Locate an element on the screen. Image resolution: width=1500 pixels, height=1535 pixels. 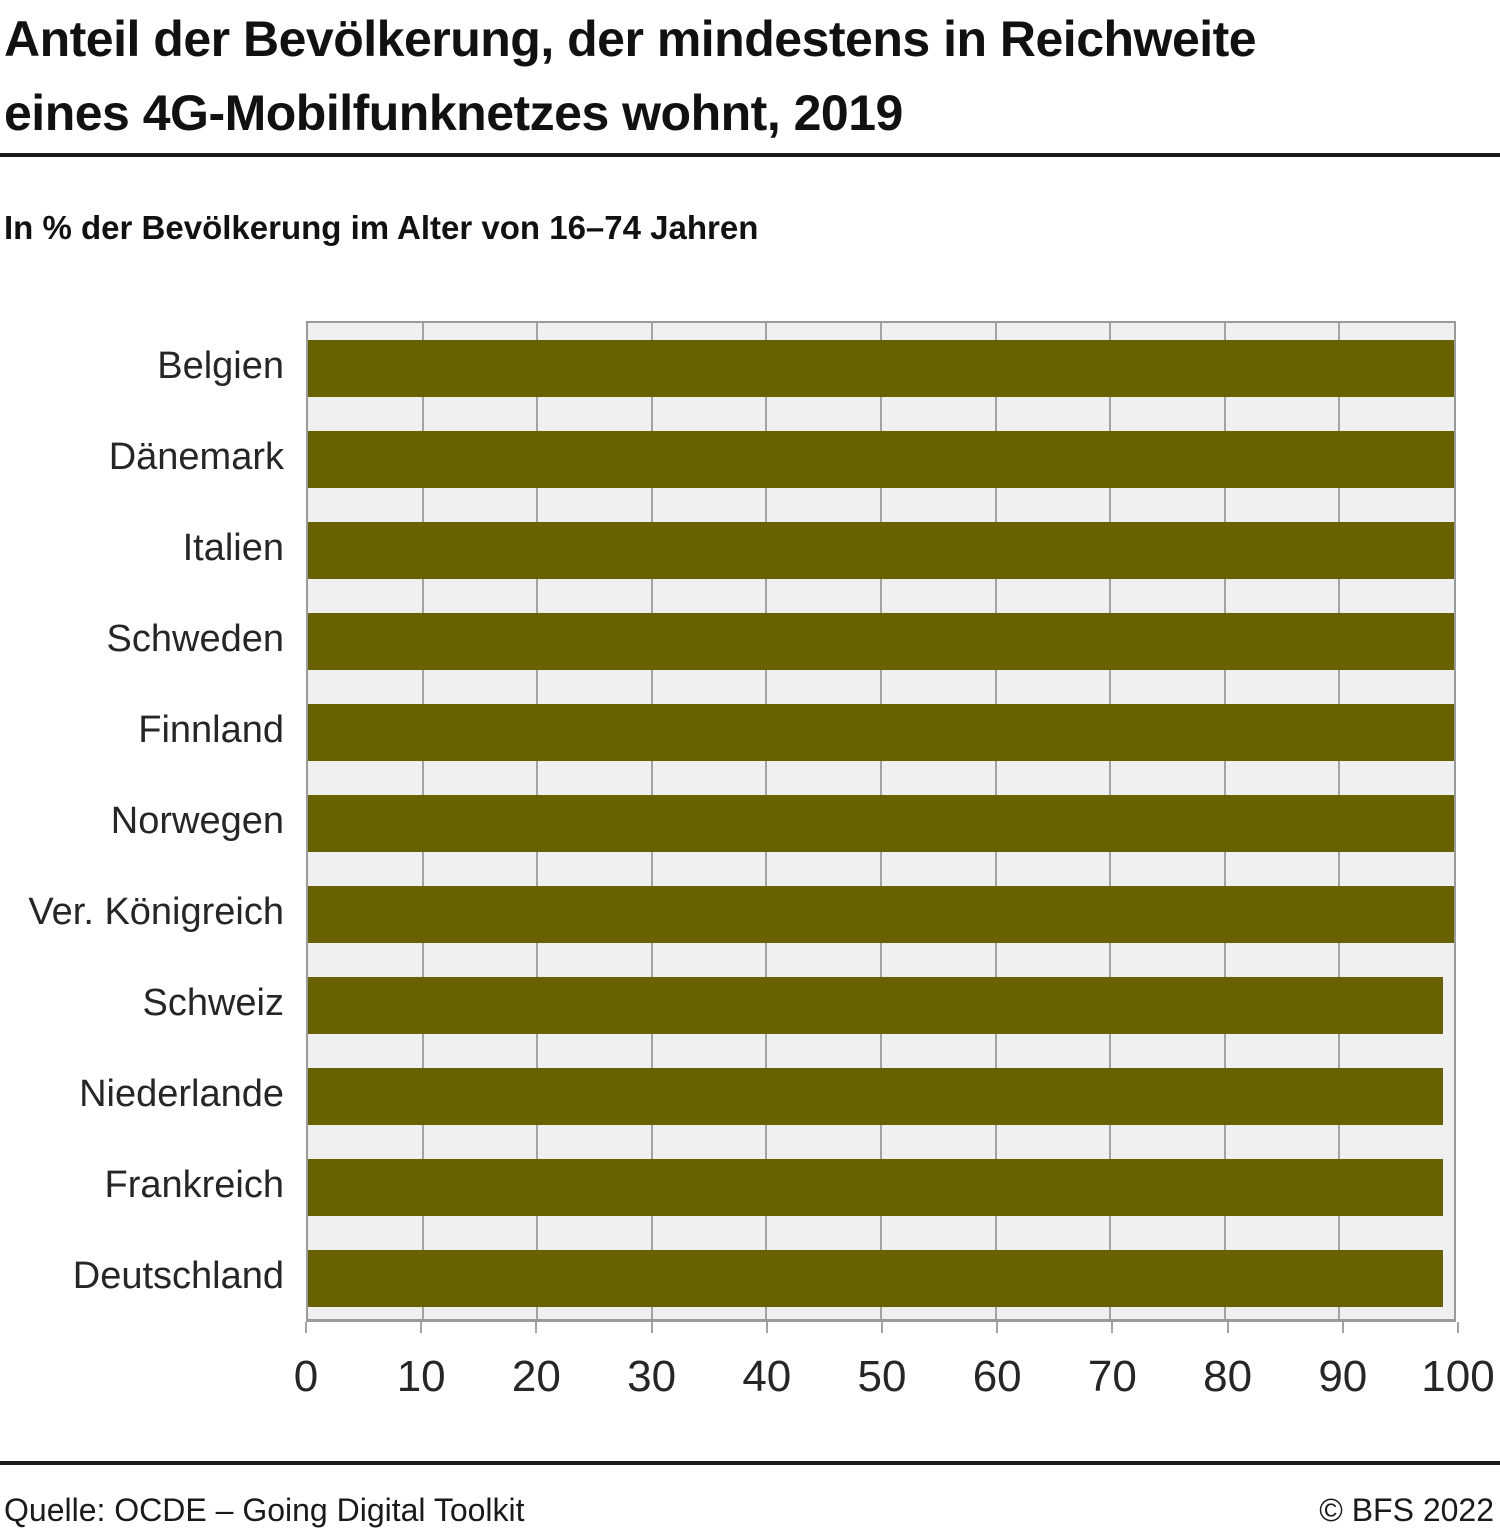
x-tick-label: 50 is located at coordinates (882, 1376).